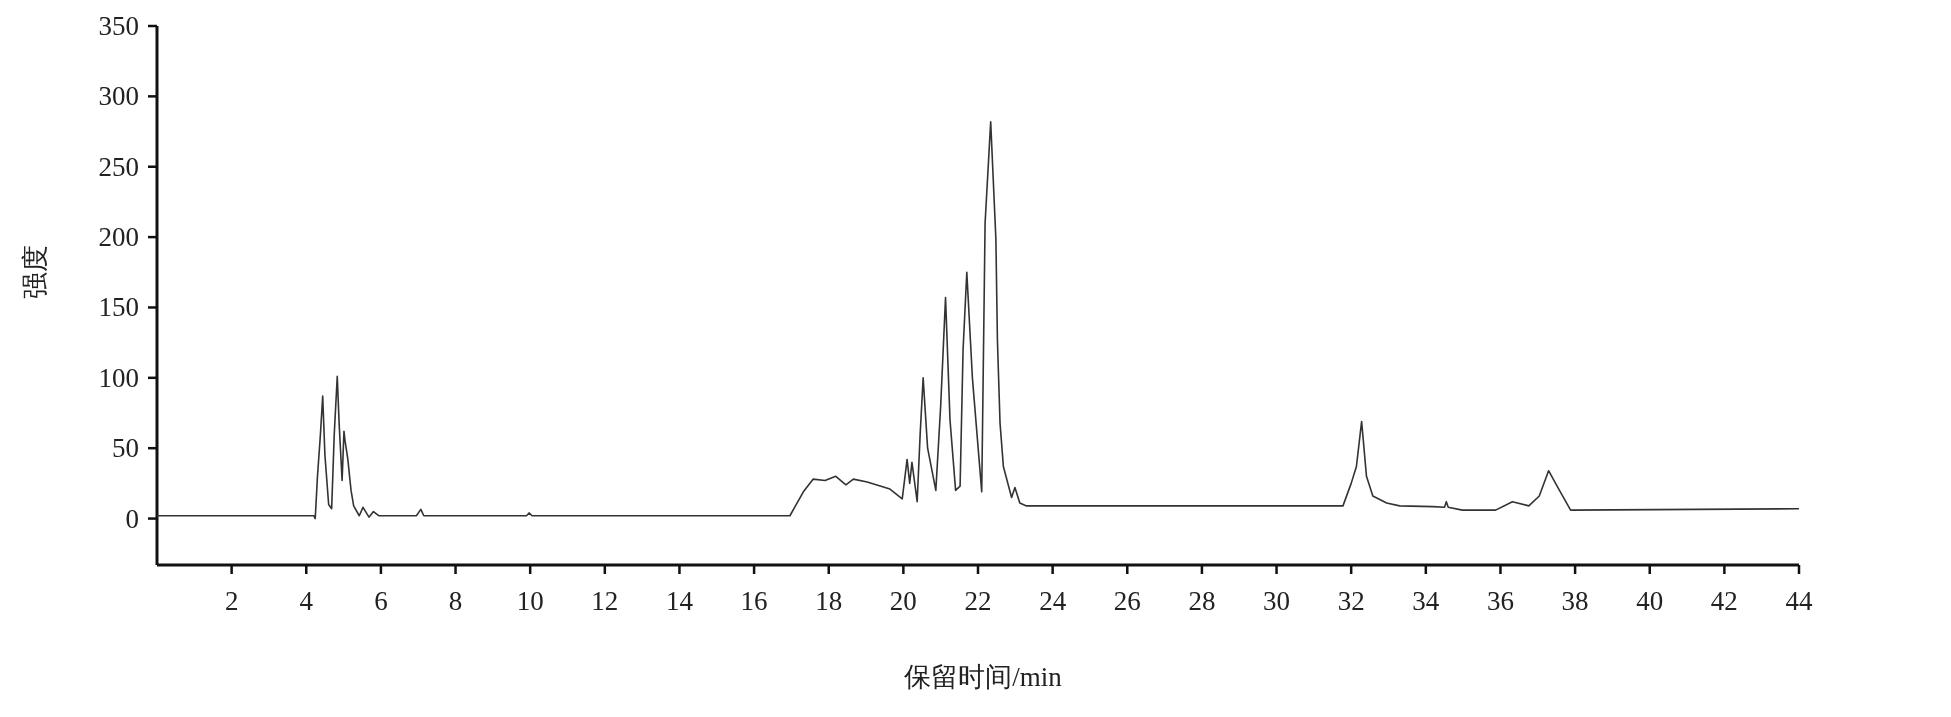 The height and width of the screenshot is (717, 1951). I want to click on y-tick-label: 200, so click(118, 237).